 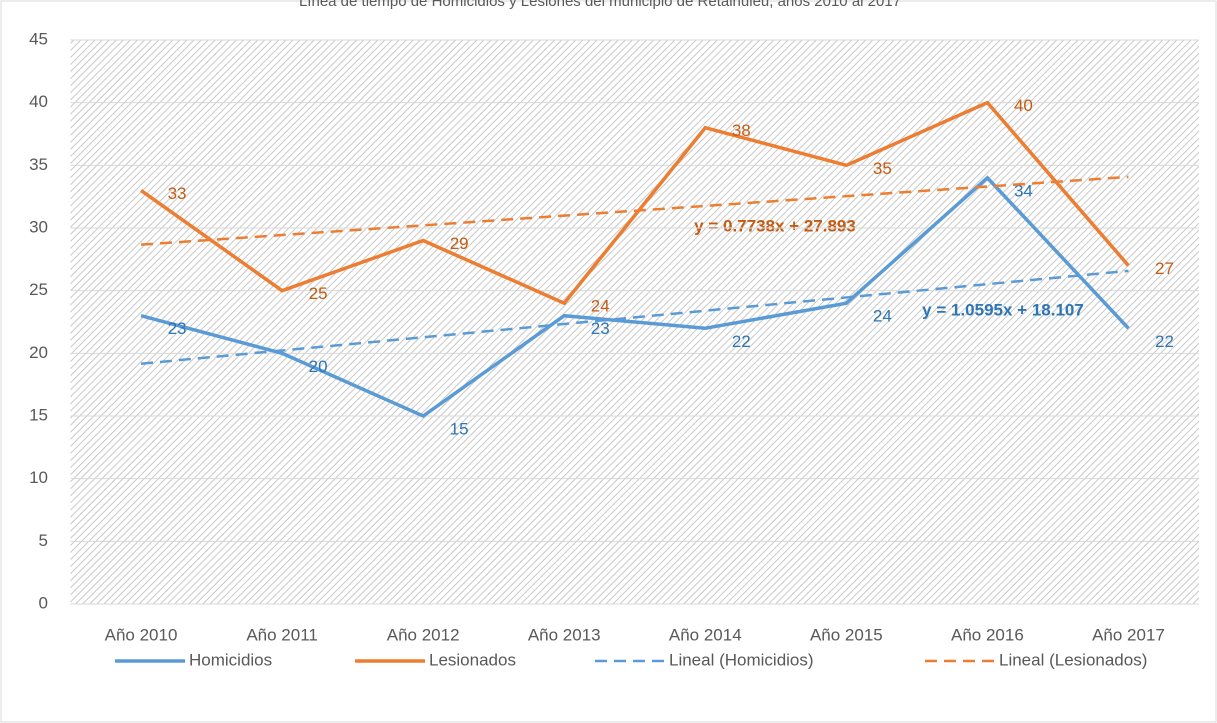 I want to click on x-tick-label: Año 2013, so click(x=564, y=634).